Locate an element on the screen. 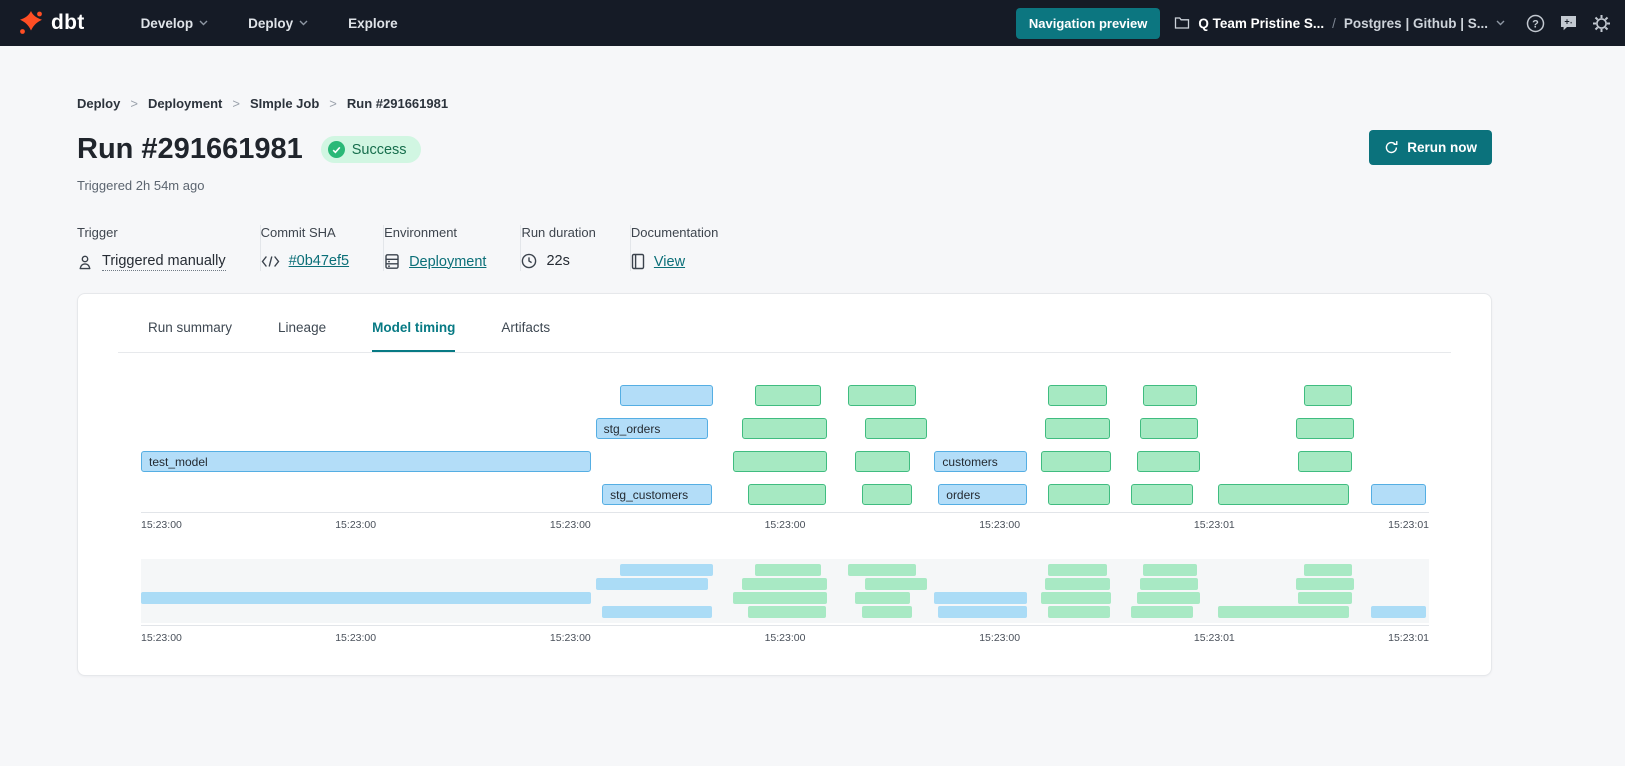 The image size is (1625, 766). gantt-bar-stg_orders: stg_orders is located at coordinates (651, 428).